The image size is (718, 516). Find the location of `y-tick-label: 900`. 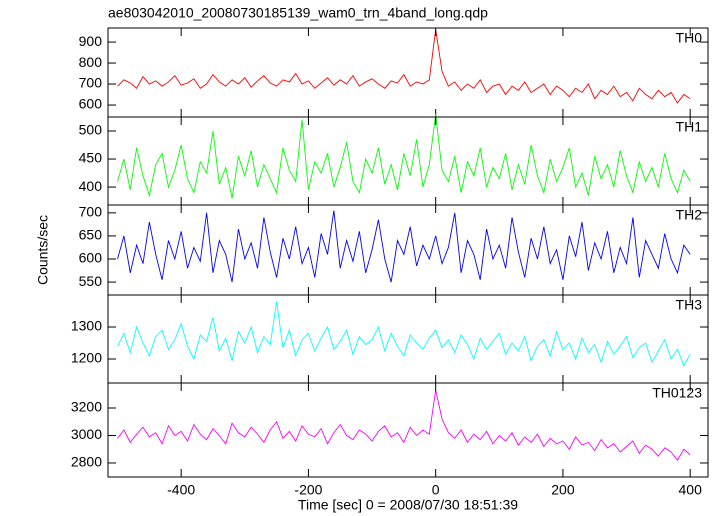

y-tick-label: 900 is located at coordinates (91, 41).